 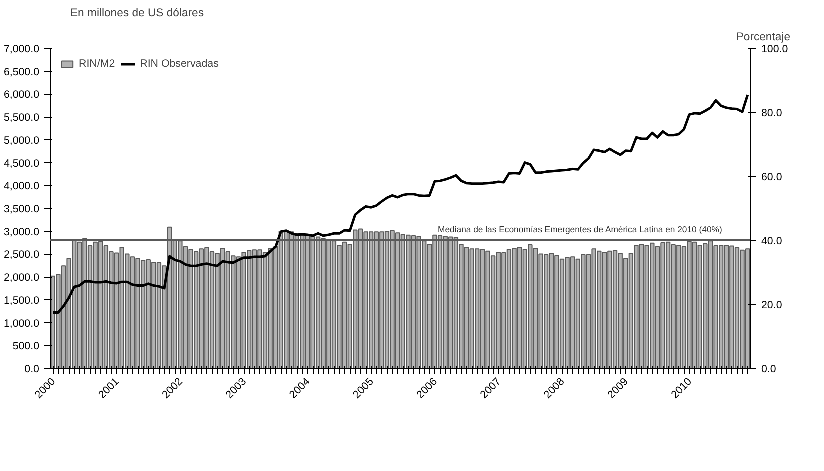 What do you see at coordinates (772, 306) in the screenshot?
I see `y2-tick-label: 20.0` at bounding box center [772, 306].